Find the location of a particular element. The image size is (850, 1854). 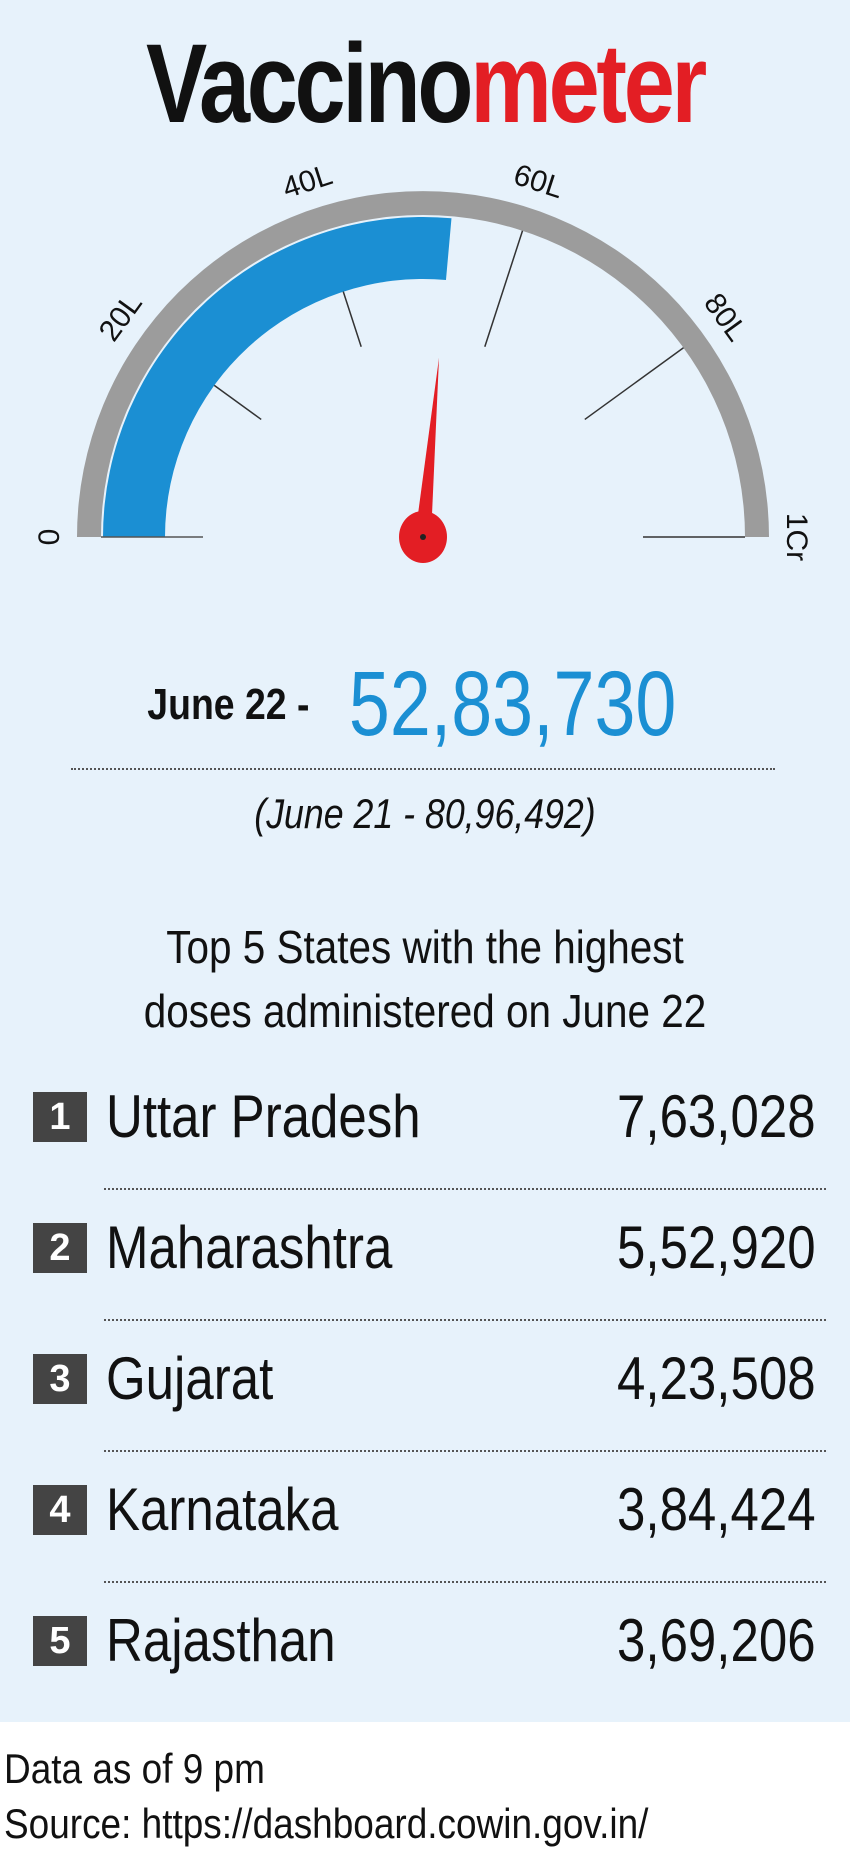

state-name: Karnataka is located at coordinates (222, 1509).